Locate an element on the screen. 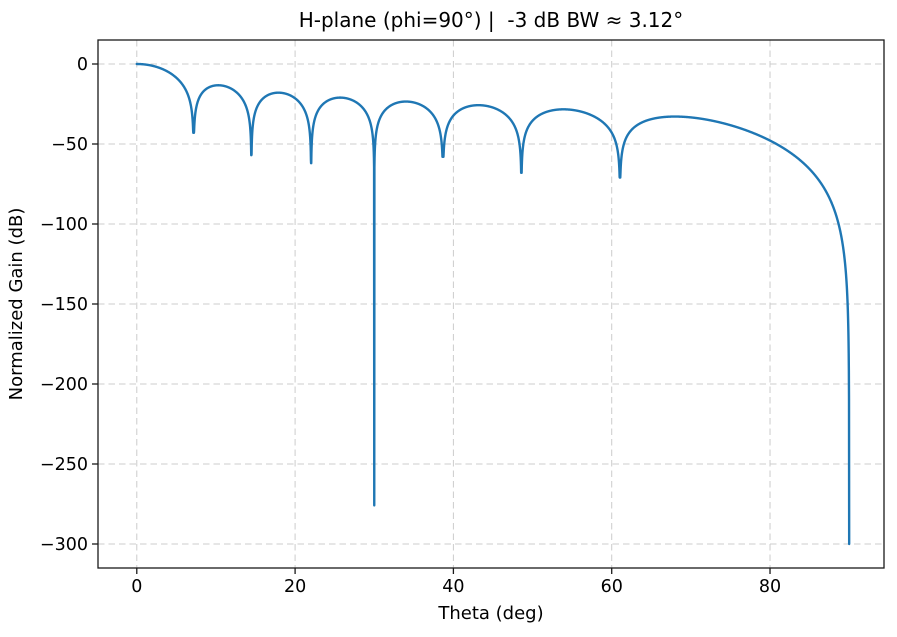 This screenshot has height=637, width=897. x-tick-label: 20 is located at coordinates (295, 587).